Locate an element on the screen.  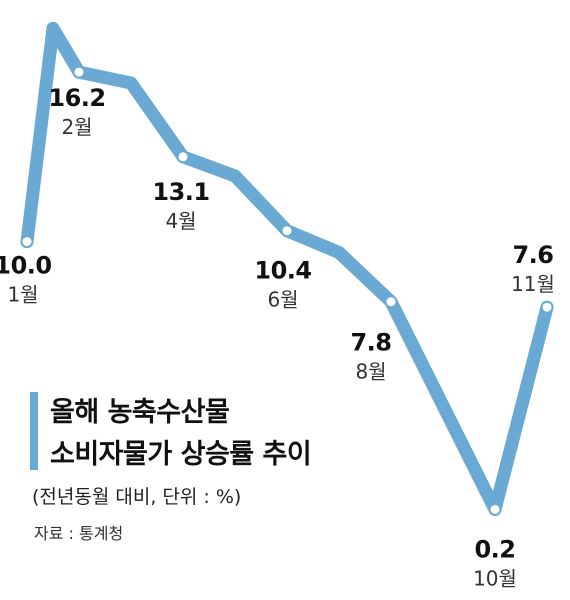
data-label-month: 6월 is located at coordinates (282, 300).